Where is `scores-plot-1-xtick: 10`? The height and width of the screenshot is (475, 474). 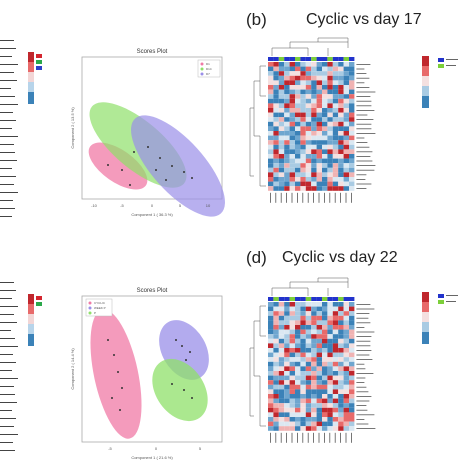 scores-plot-1-xtick: 10 is located at coordinates (208, 205).